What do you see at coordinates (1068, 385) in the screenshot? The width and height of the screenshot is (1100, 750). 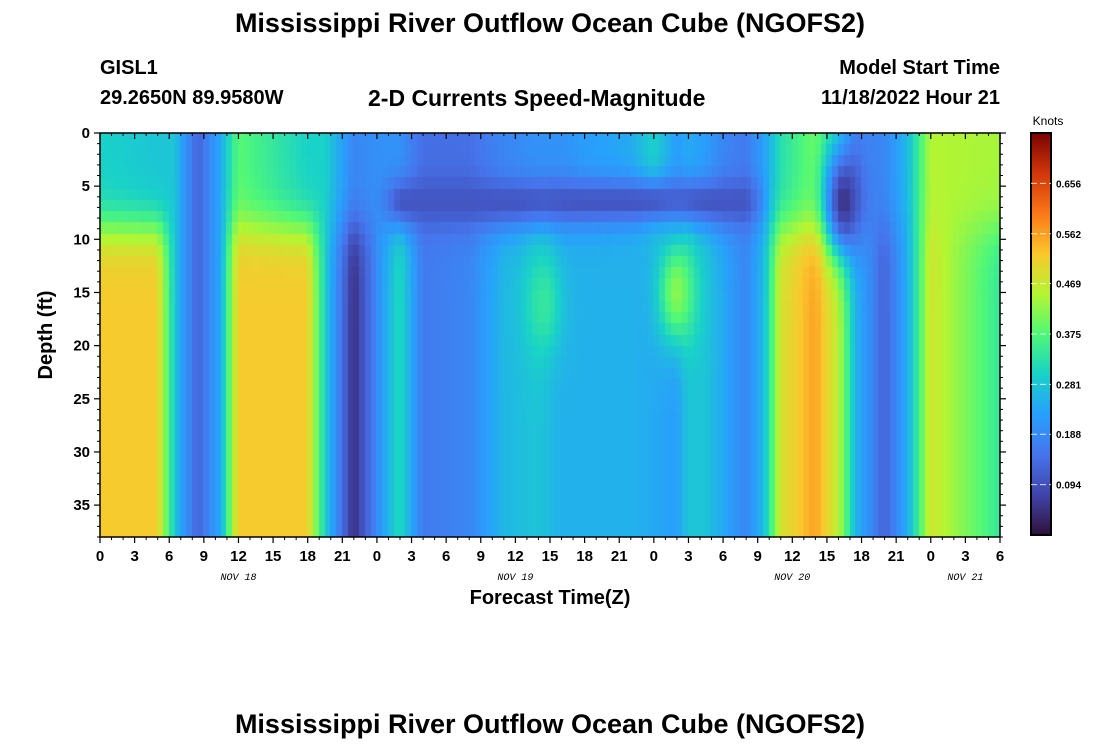 I see `colorbar-tick-label: 0.281` at bounding box center [1068, 385].